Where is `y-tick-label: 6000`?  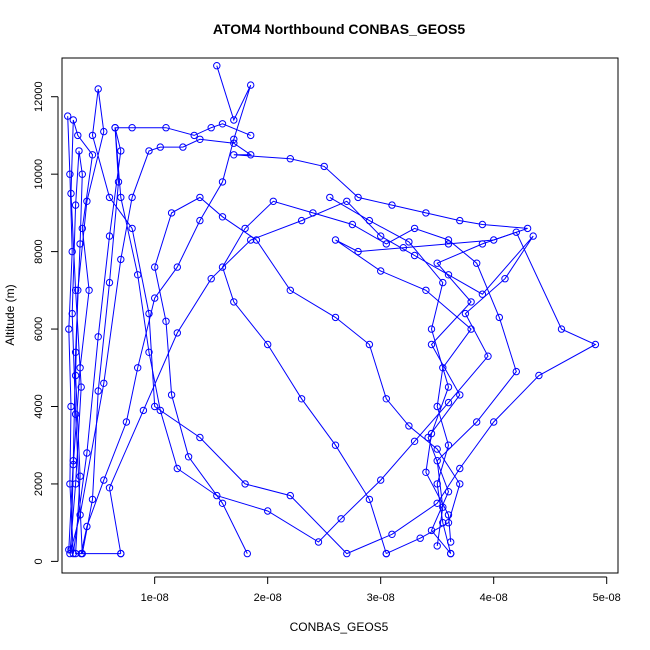
y-tick-label: 6000 is located at coordinates (39, 329).